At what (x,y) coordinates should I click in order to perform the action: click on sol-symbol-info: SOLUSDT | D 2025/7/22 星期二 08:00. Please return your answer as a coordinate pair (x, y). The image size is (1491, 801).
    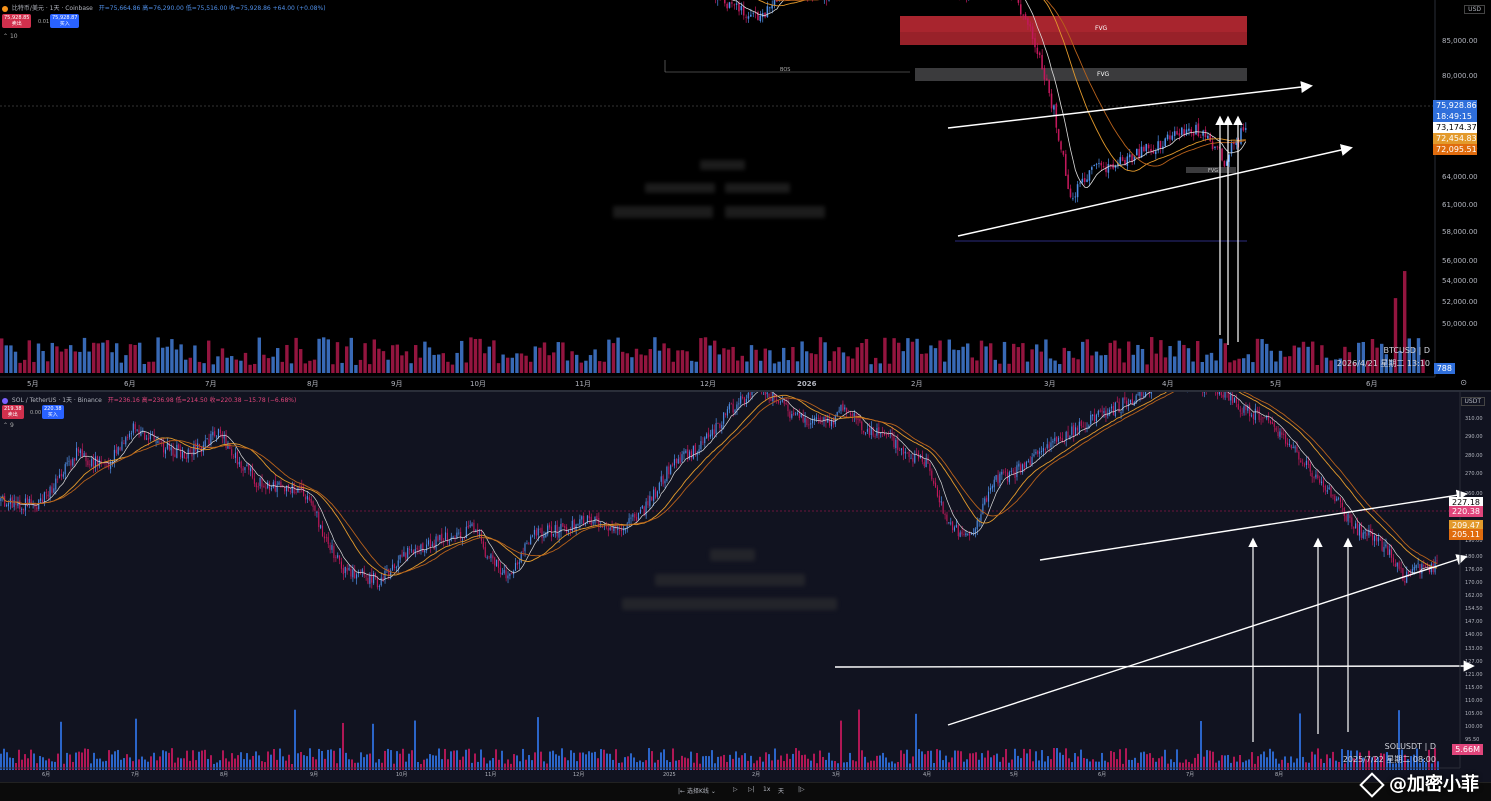
    Looking at the image, I should click on (1388, 753).